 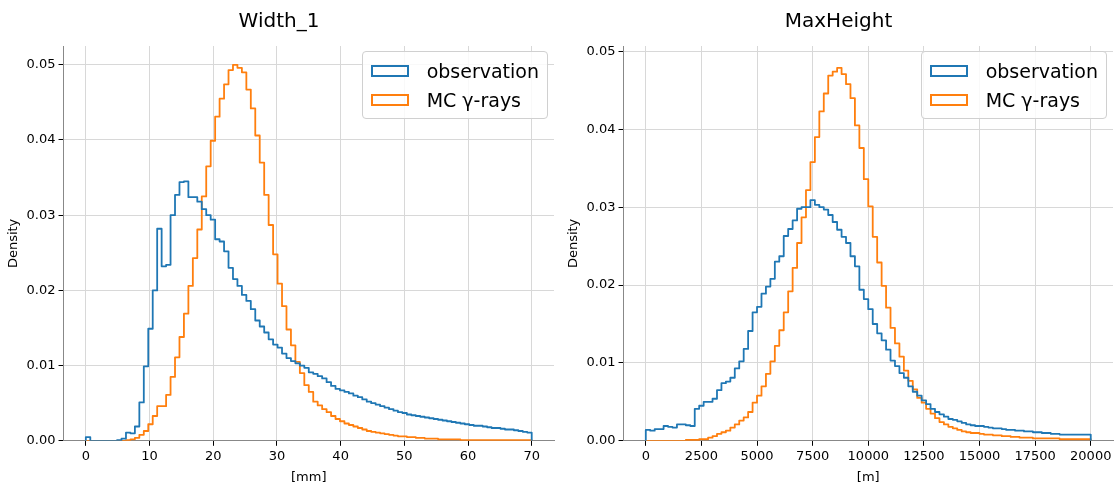 What do you see at coordinates (1035, 455) in the screenshot?
I see `x-tick-label: 17500` at bounding box center [1035, 455].